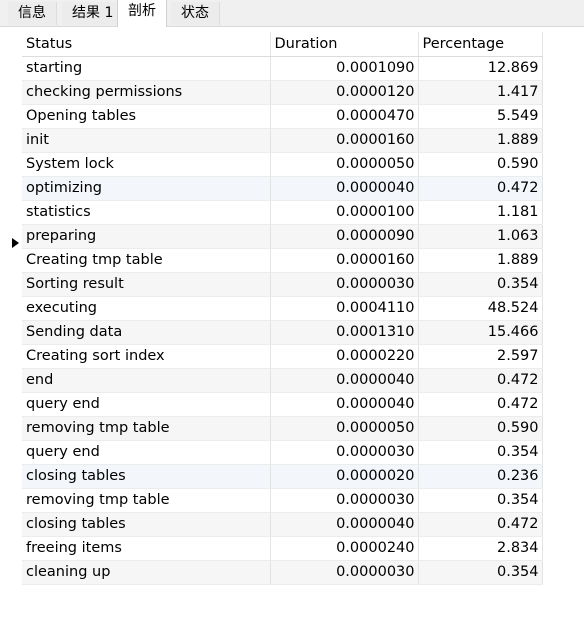 This screenshot has width=584, height=627. Describe the element at coordinates (344, 308) in the screenshot. I see `cell-duration: 0.0004110` at that location.